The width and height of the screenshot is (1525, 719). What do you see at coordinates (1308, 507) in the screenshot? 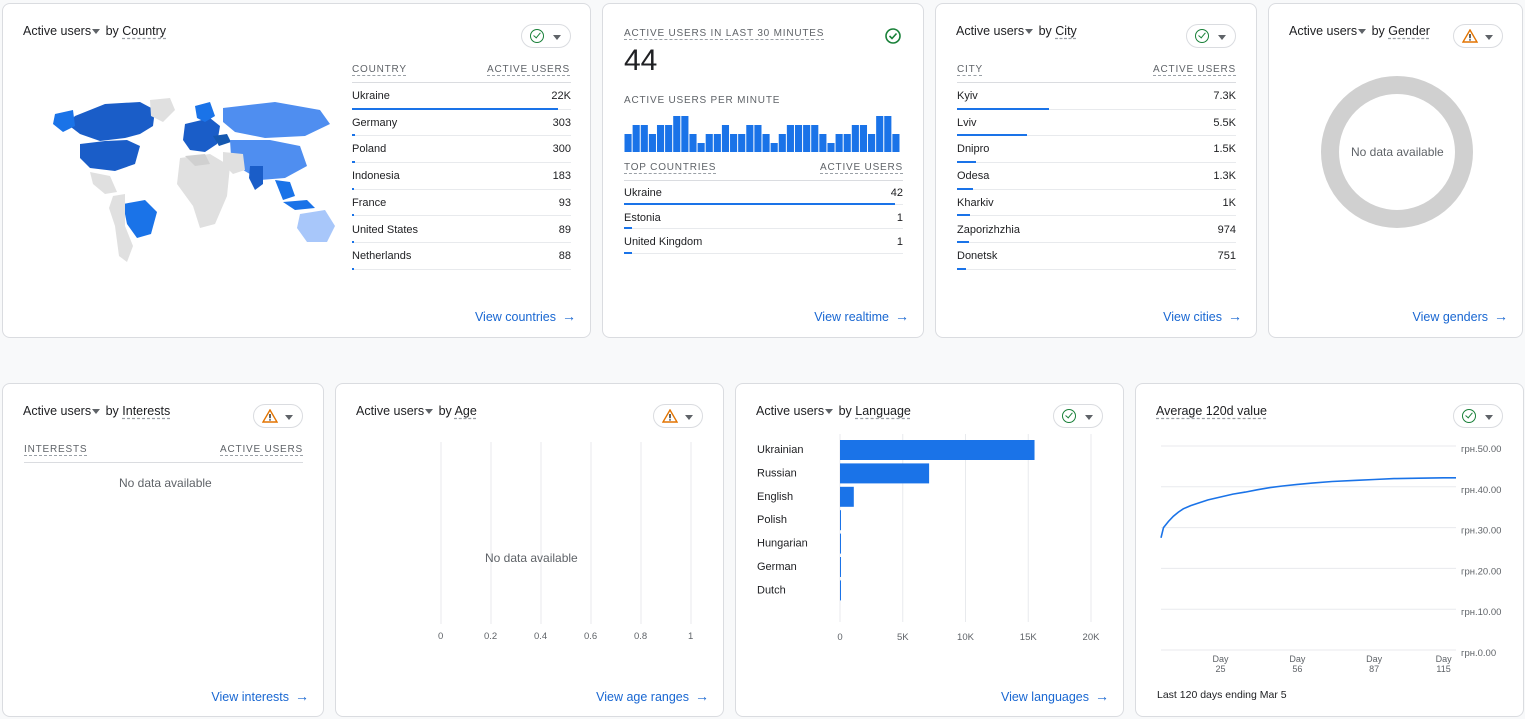
I see `average-value-line` at bounding box center [1308, 507].